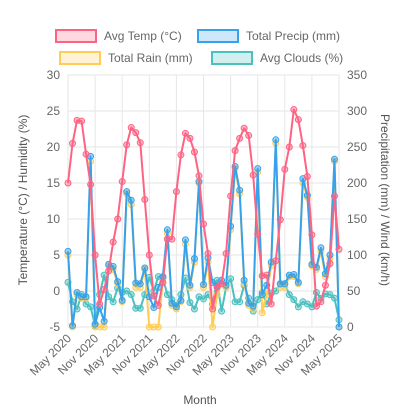  I want to click on y-right-tick-label: 250, so click(357, 147).